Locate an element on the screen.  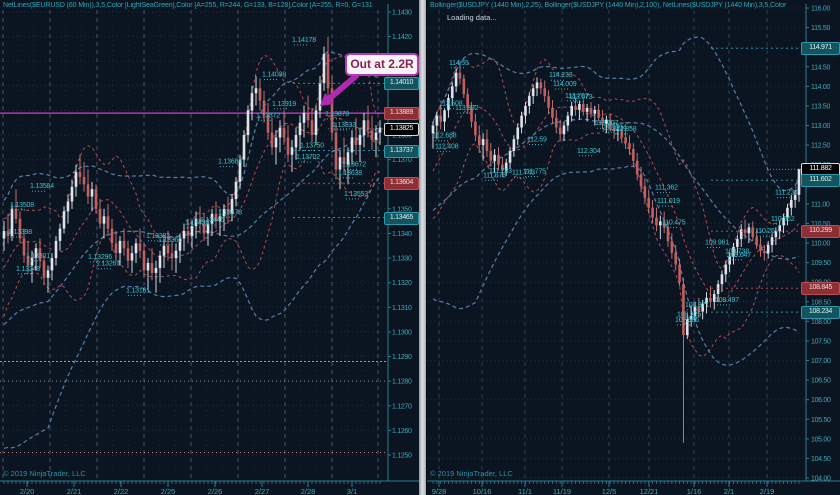
svg-text: 108.00 is located at coordinates (821, 322).